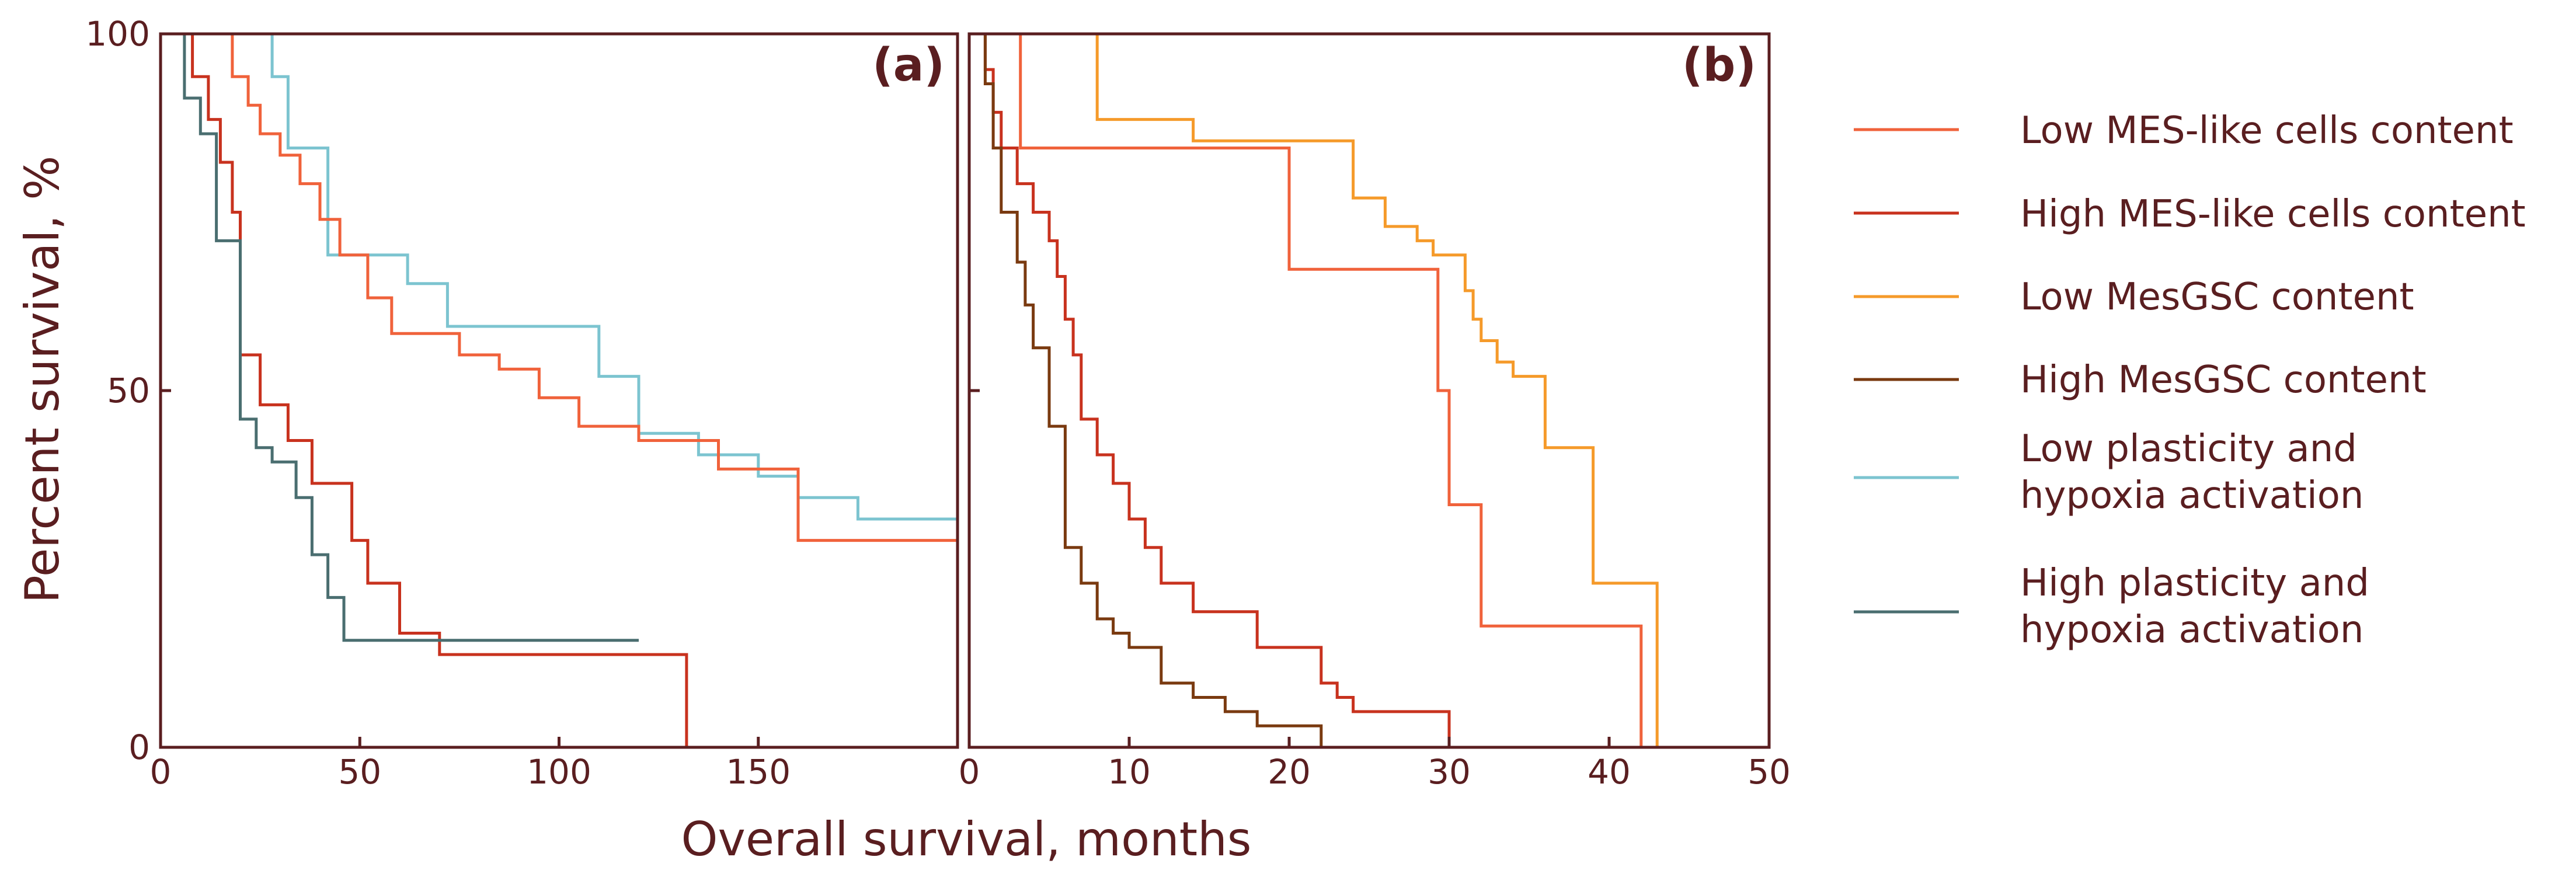 The image size is (2576, 874). I want to click on x-tick-label-b-40: 40, so click(1609, 772).